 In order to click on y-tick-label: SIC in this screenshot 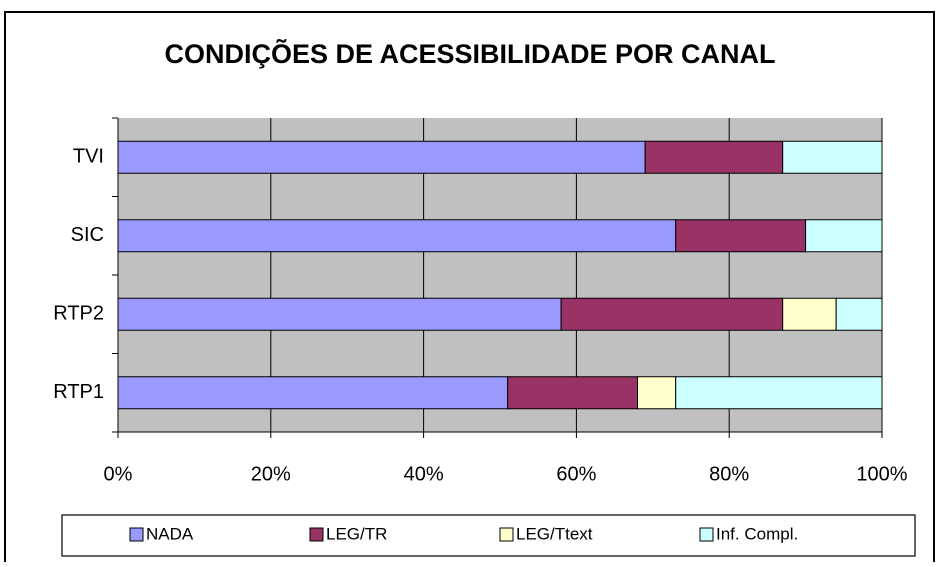, I will do `click(87, 235)`.